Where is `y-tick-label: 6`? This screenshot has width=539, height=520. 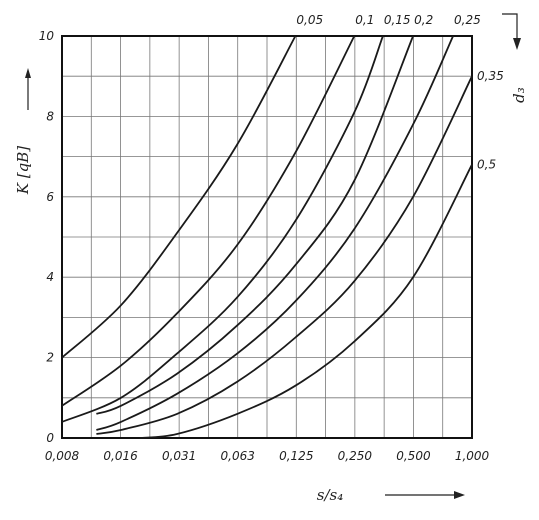 y-tick-label: 6 is located at coordinates (50, 197).